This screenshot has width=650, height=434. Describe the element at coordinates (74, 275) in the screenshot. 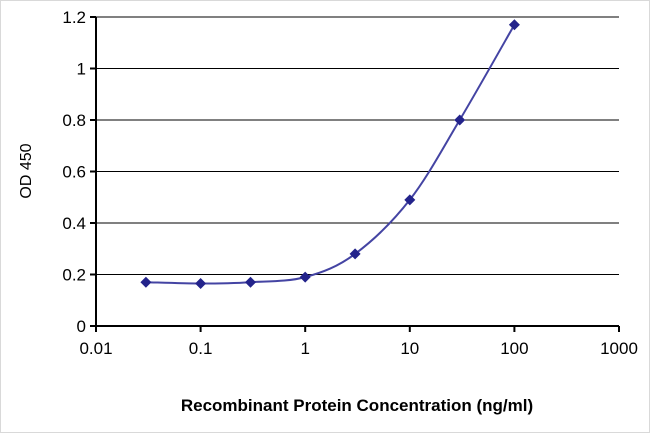

I see `y-tick-label: 0.2` at that location.